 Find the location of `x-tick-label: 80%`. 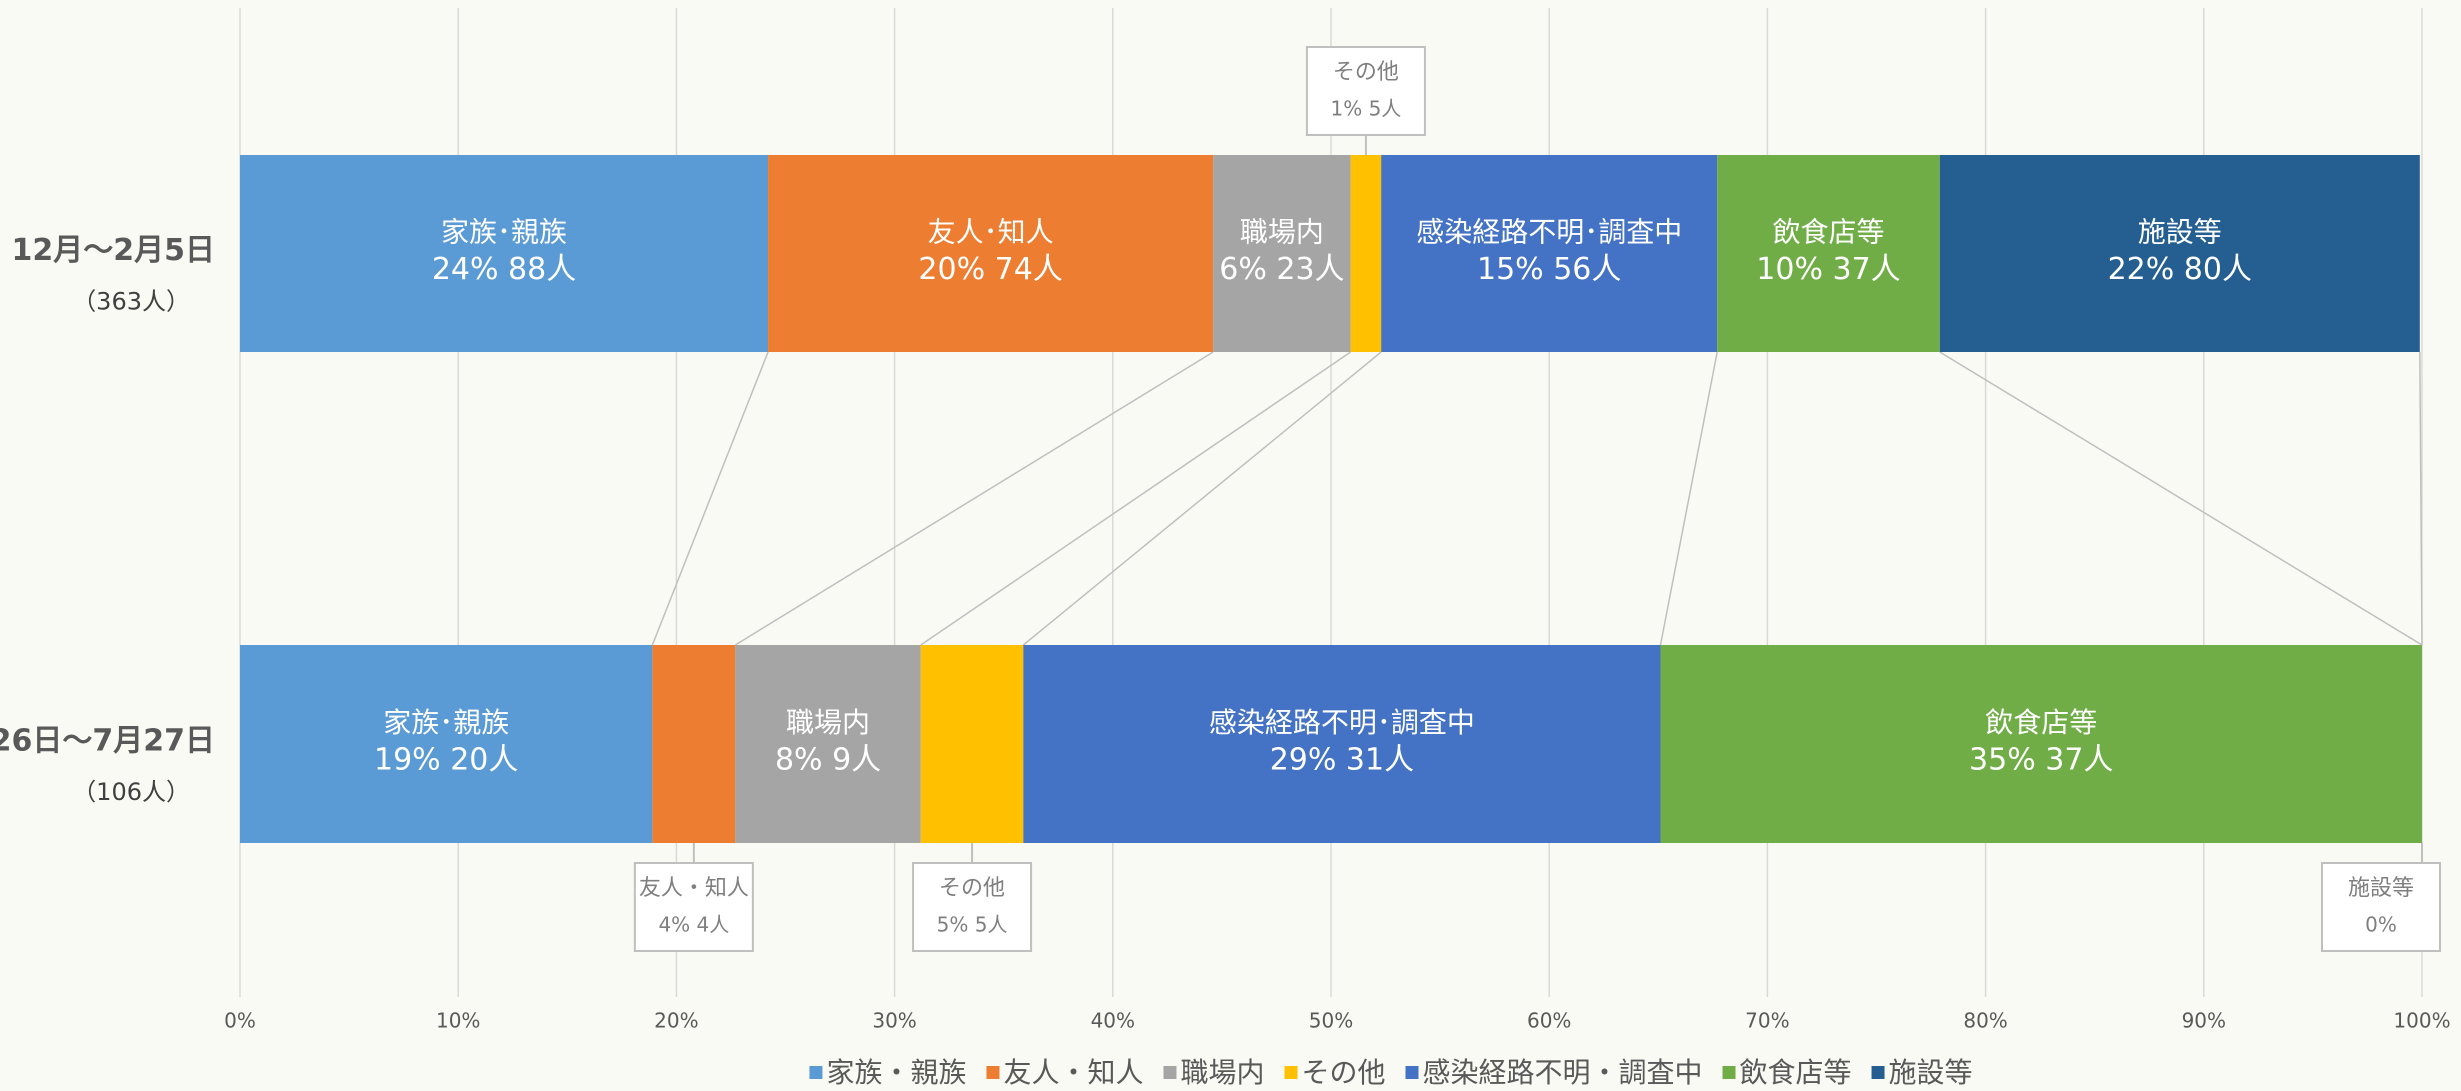

x-tick-label: 80% is located at coordinates (1985, 1021).